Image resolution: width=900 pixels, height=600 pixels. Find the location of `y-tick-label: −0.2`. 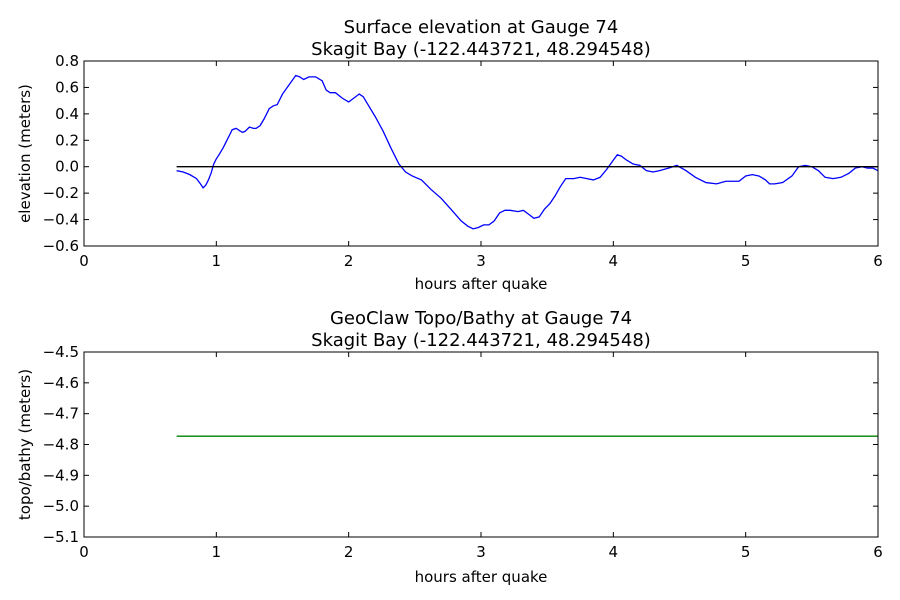

y-tick-label: −0.2 is located at coordinates (61, 193).